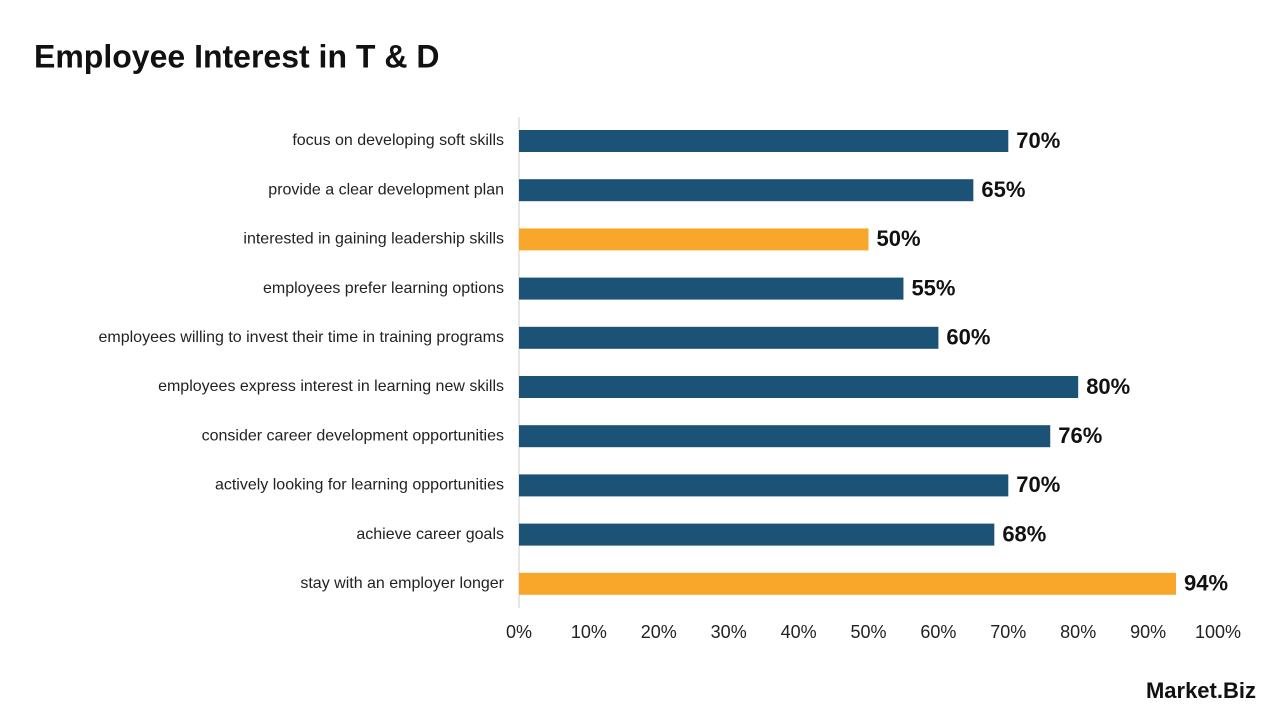 The height and width of the screenshot is (720, 1280). I want to click on value-label: 94%, so click(1206, 583).